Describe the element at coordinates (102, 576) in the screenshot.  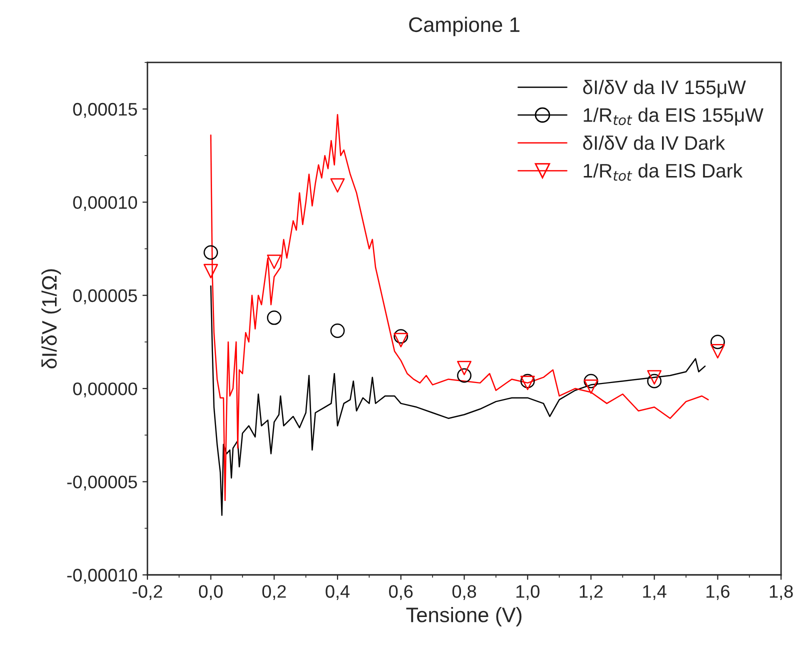
I see `y-tick-label: -0,00010` at that location.